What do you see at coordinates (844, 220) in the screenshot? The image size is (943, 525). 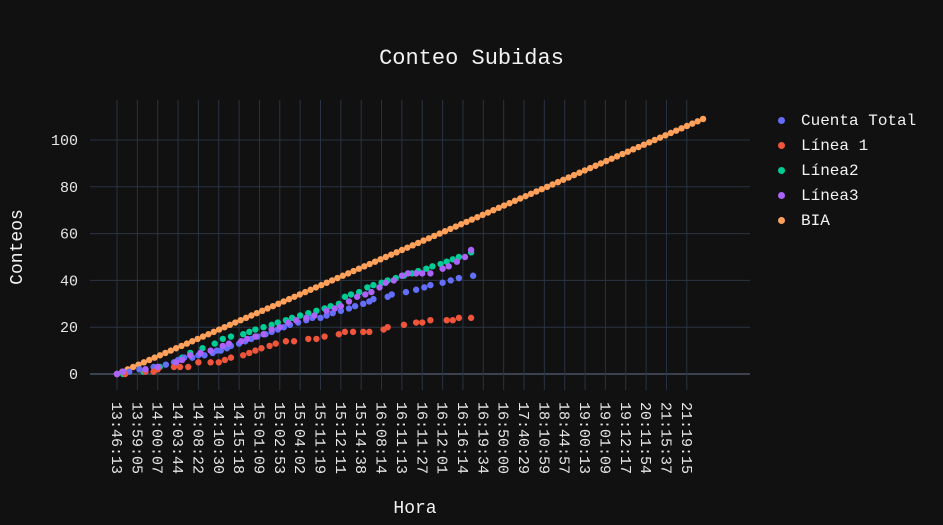 I see `legend-item: BIA` at bounding box center [844, 220].